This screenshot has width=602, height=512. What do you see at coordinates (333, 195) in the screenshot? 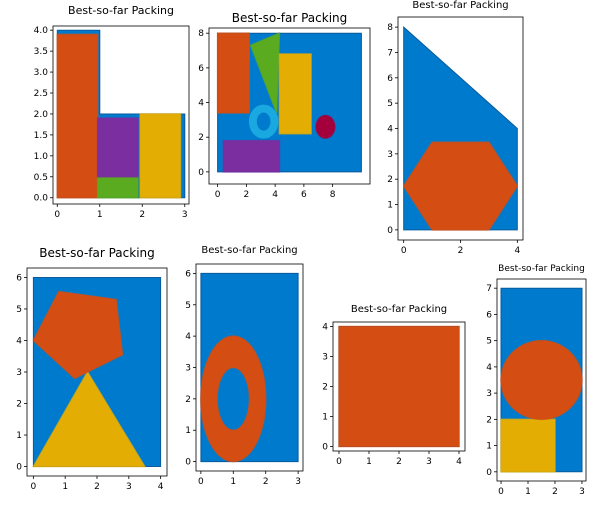
I see `x-tick-label: 8` at bounding box center [333, 195].